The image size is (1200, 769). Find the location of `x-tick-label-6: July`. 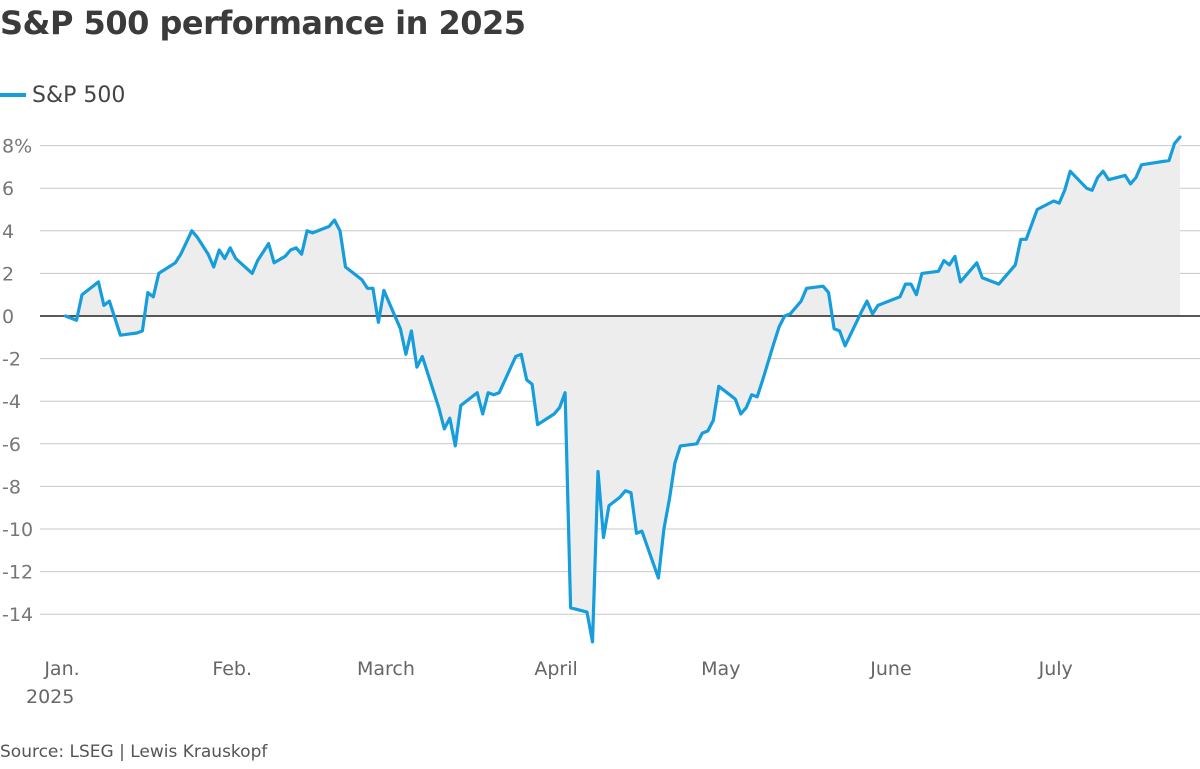

x-tick-label-6: July is located at coordinates (1055, 669).